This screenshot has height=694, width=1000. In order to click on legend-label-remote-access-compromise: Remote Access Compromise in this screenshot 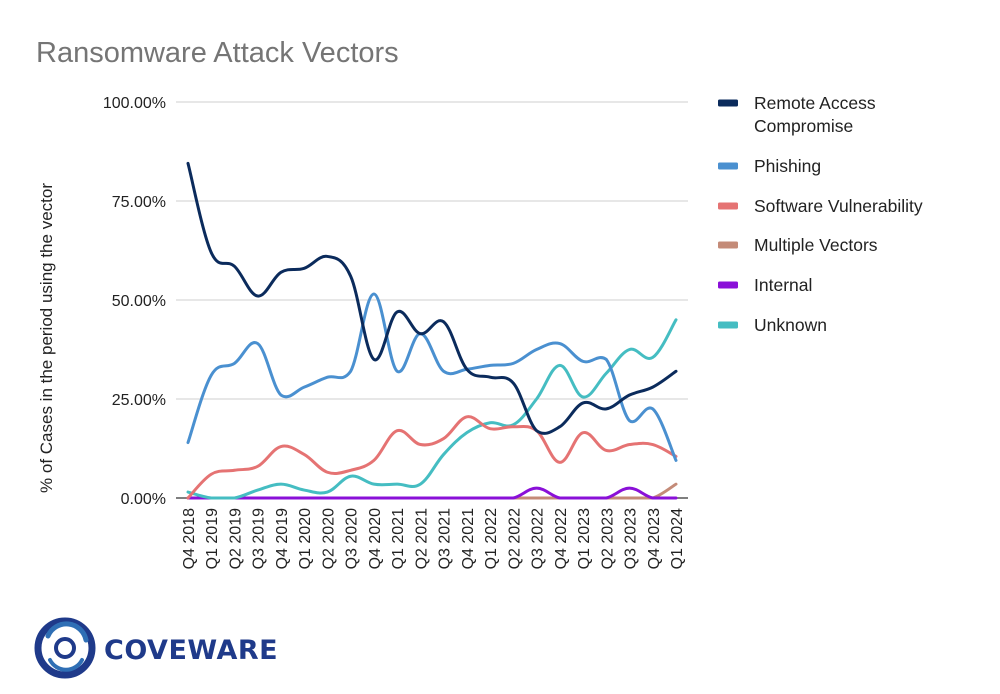, I will do `click(815, 114)`.